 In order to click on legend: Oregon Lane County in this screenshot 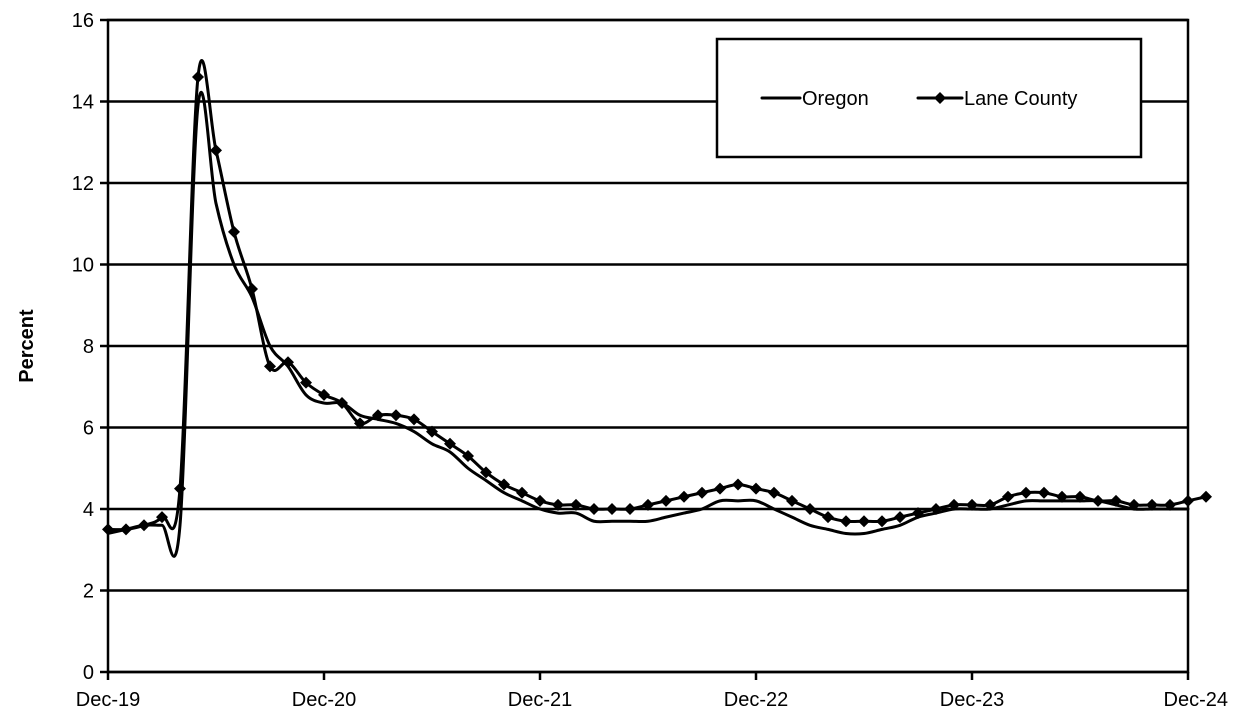, I will do `click(929, 98)`.